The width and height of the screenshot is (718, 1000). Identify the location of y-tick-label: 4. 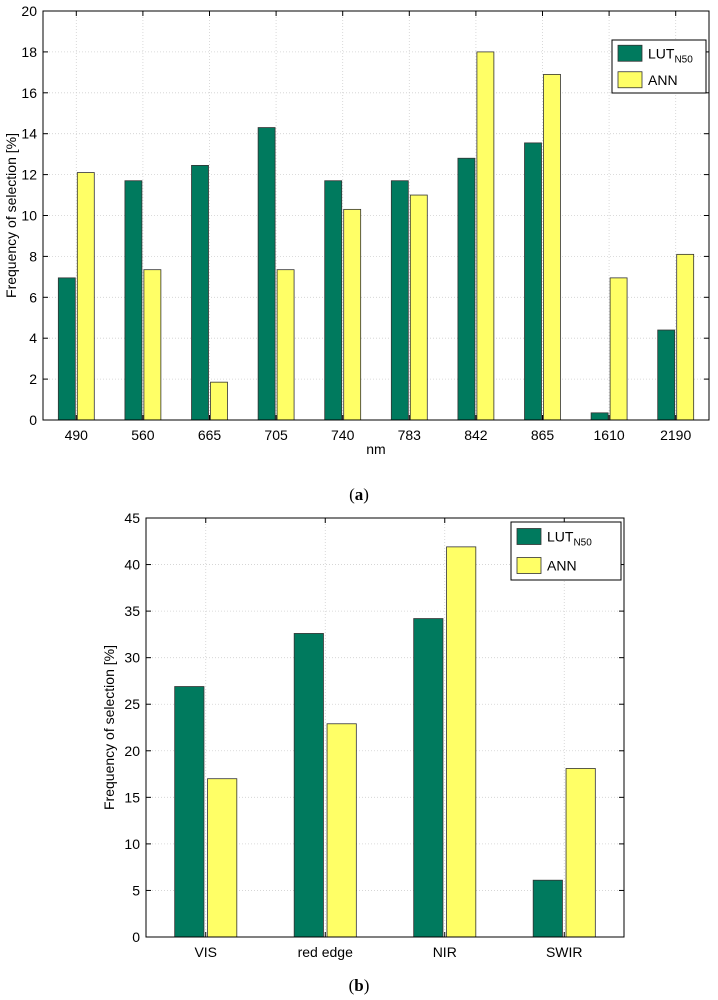
(33, 338).